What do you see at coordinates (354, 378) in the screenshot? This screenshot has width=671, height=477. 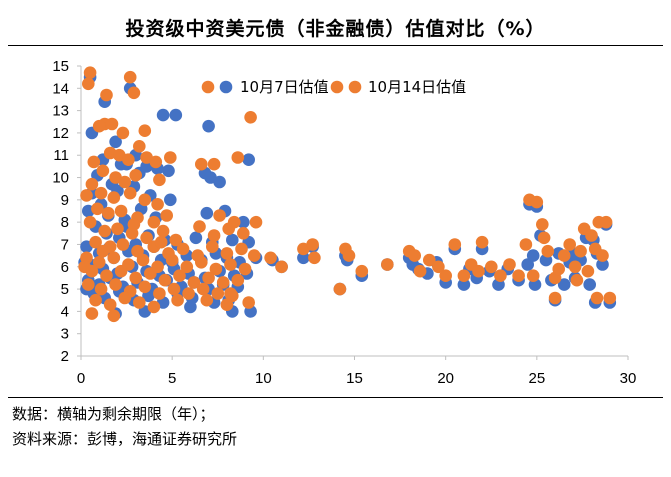 I see `x-tick-label: 15` at bounding box center [354, 378].